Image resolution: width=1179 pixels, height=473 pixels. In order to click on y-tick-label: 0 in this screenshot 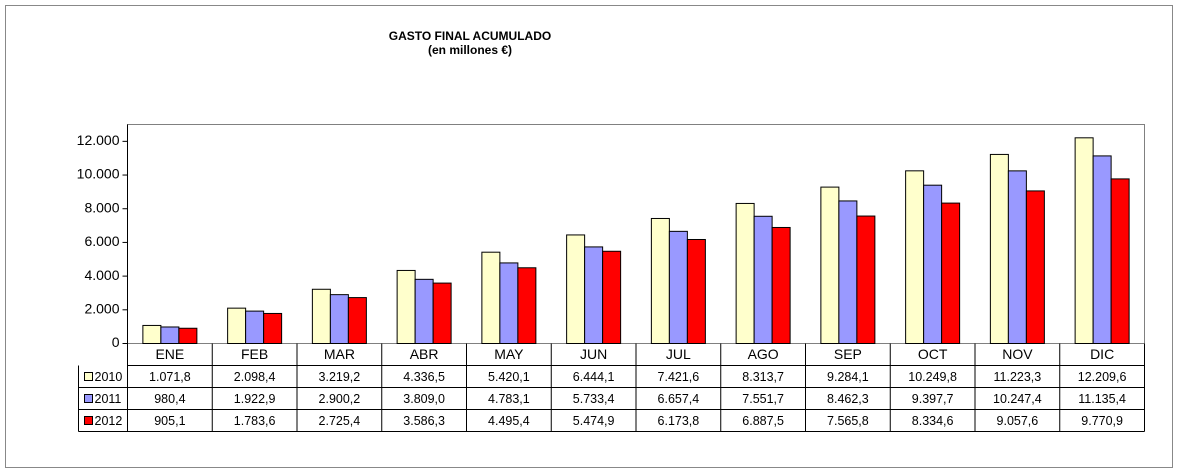, I will do `click(116, 342)`.